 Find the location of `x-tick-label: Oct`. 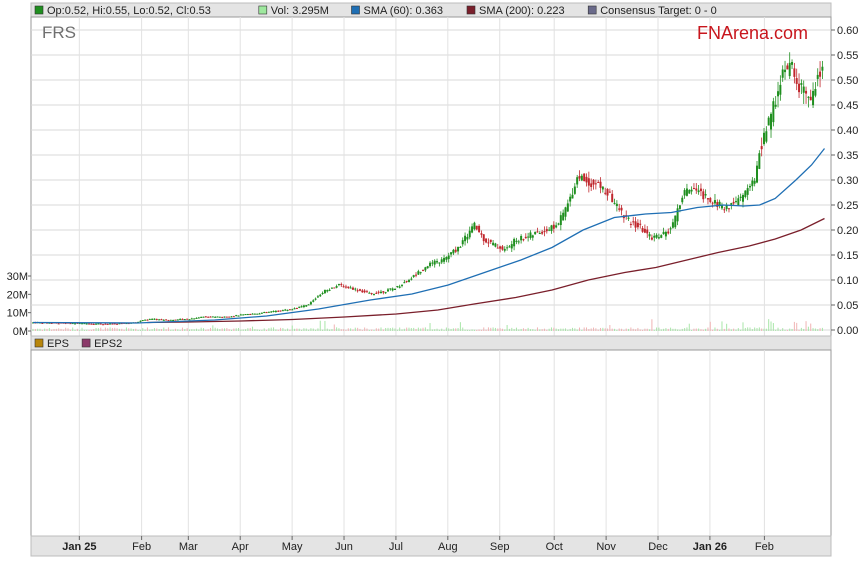

x-tick-label: Oct is located at coordinates (554, 547).